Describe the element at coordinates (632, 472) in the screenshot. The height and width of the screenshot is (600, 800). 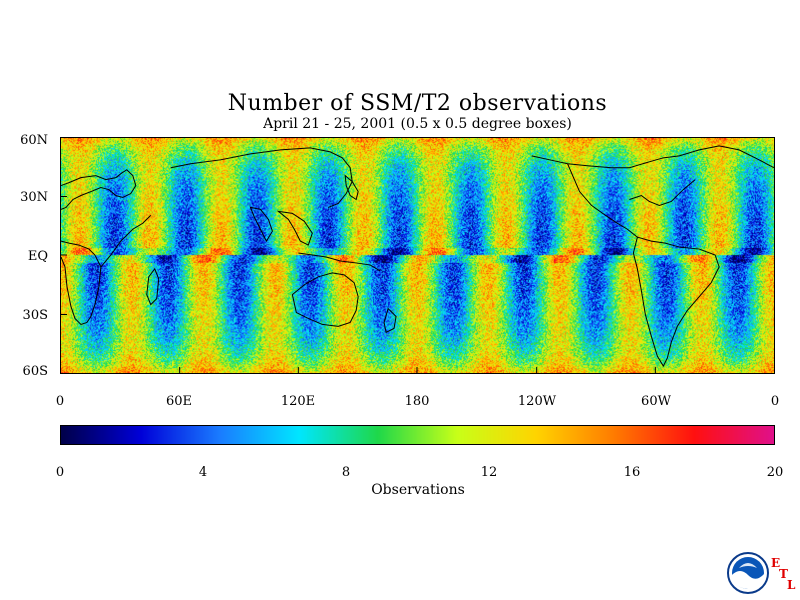
I see `colorbar-tick-16: 16` at that location.